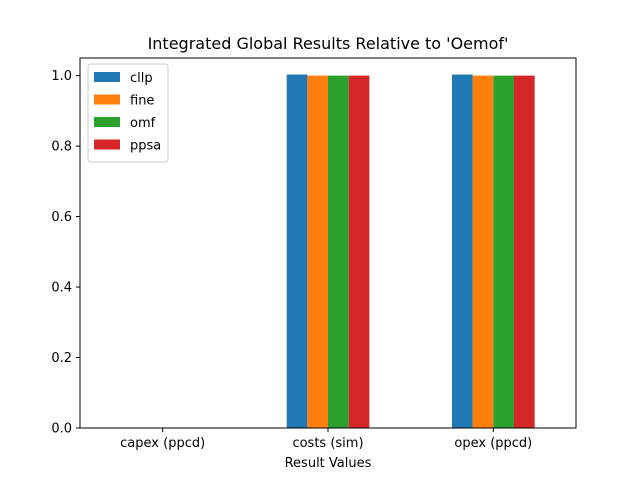 Image resolution: width=640 pixels, height=480 pixels. I want to click on legend: cllp fine omf ppsa, so click(128, 113).